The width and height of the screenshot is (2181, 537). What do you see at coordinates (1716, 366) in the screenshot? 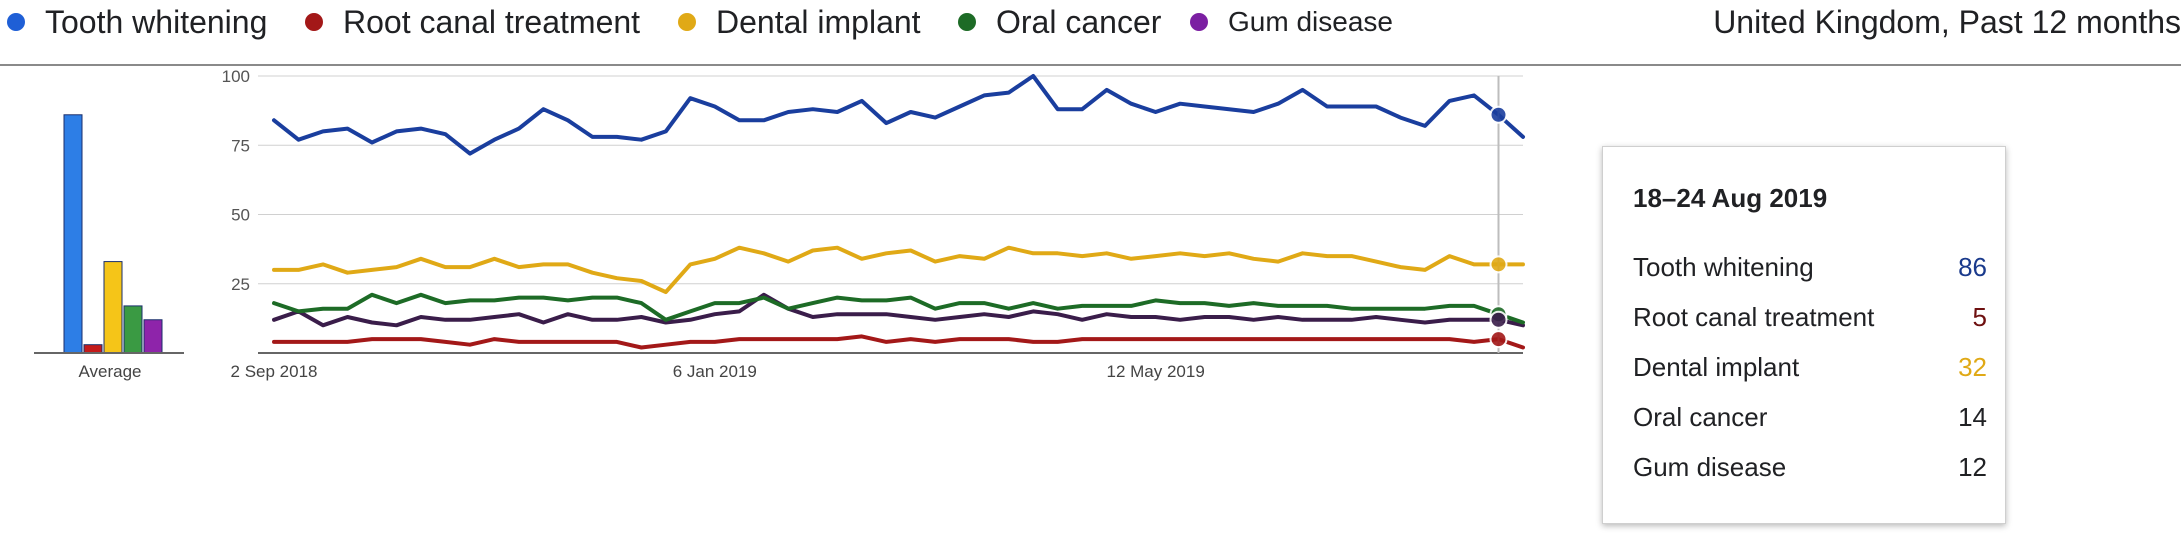
I see `tooltip-series-name: Dental implant` at bounding box center [1716, 366].